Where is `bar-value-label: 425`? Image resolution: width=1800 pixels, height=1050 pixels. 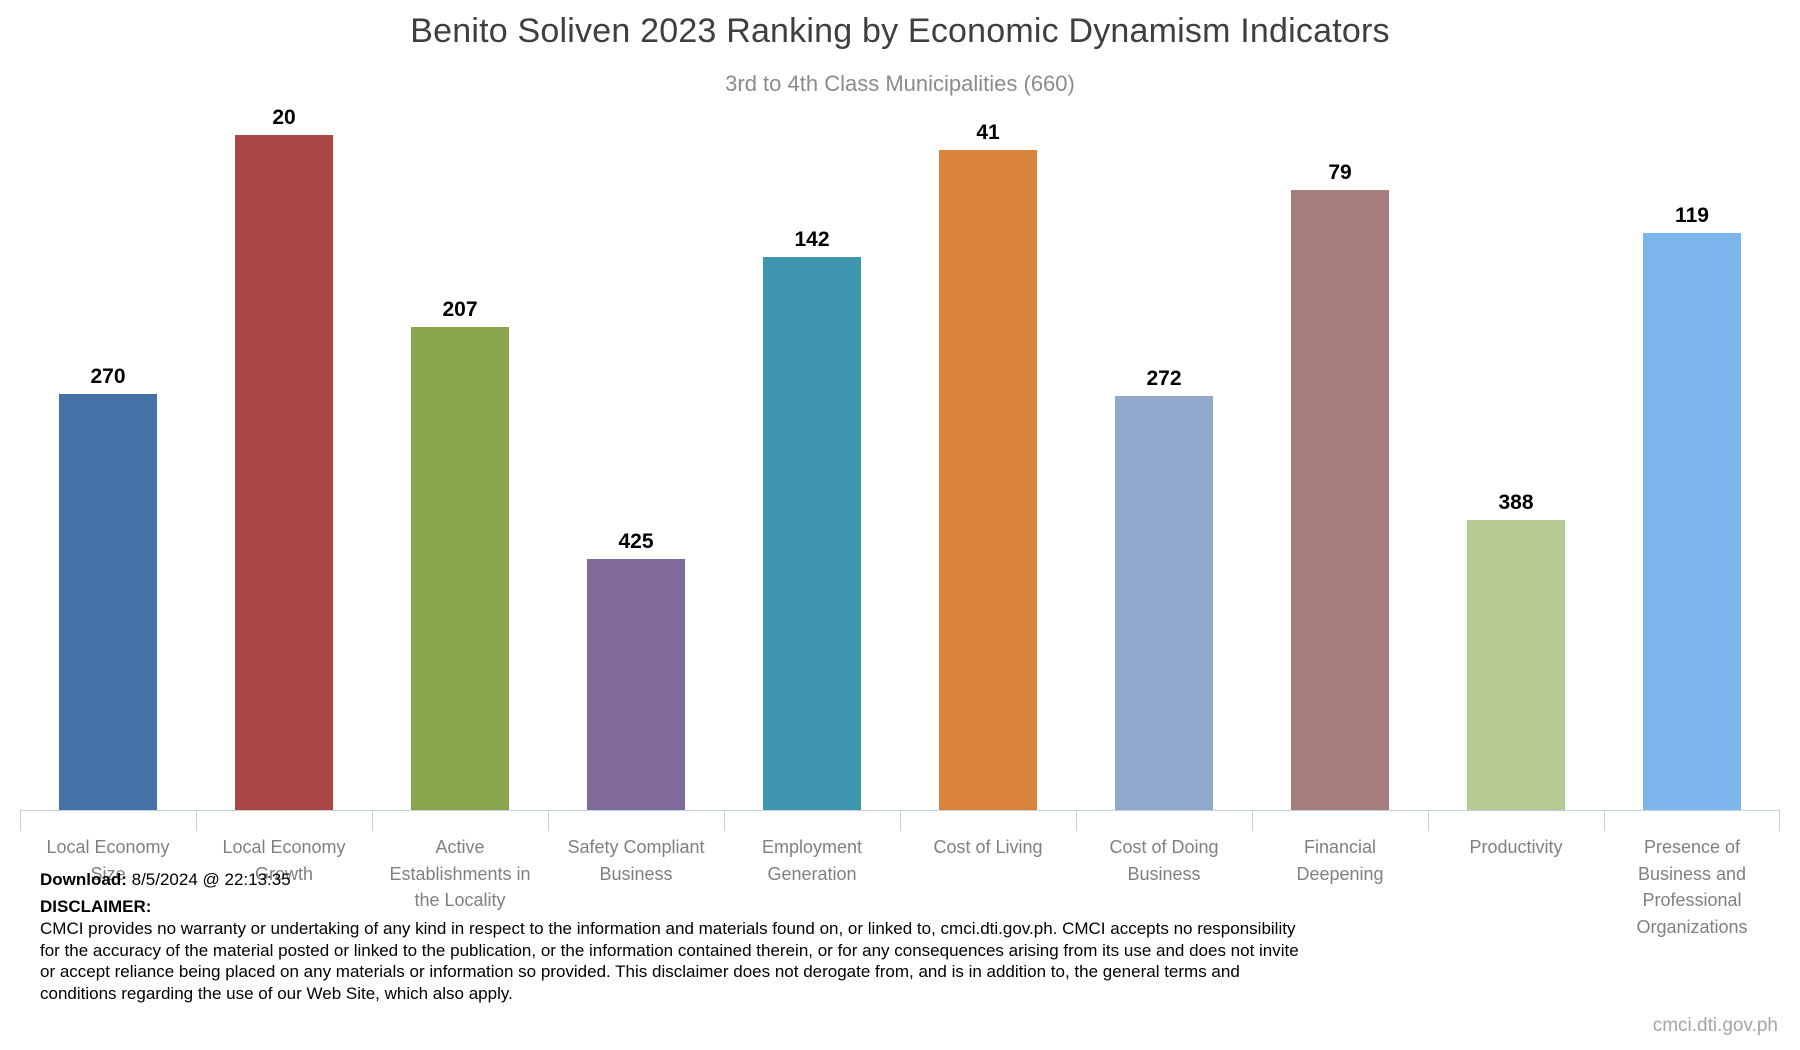 bar-value-label: 425 is located at coordinates (636, 542).